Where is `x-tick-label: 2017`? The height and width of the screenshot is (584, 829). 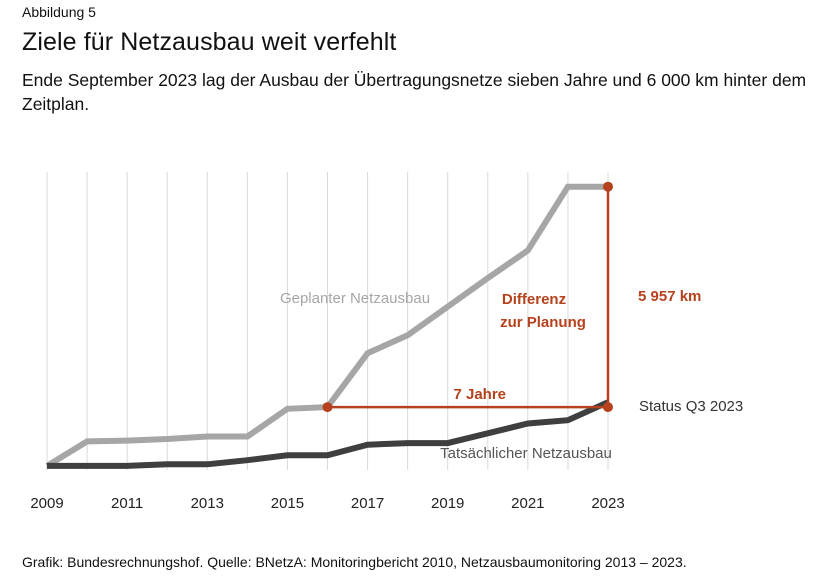
x-tick-label: 2017 is located at coordinates (367, 503).